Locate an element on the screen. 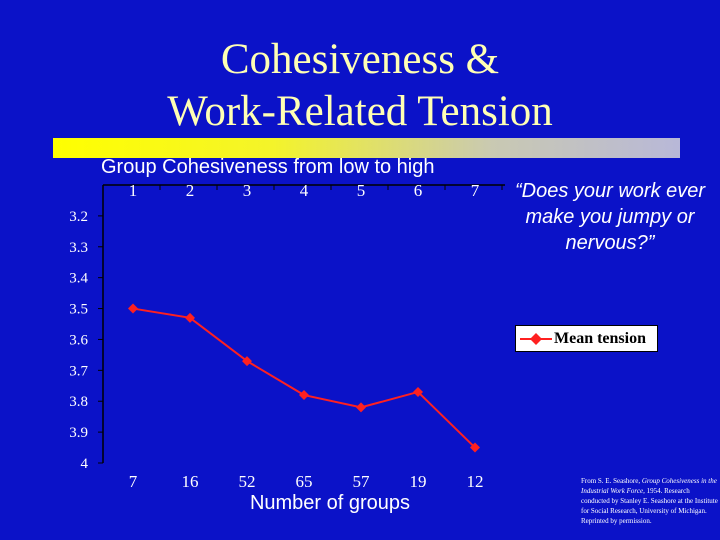 This screenshot has height=540, width=720. legend-marker-icon is located at coordinates (536, 339).